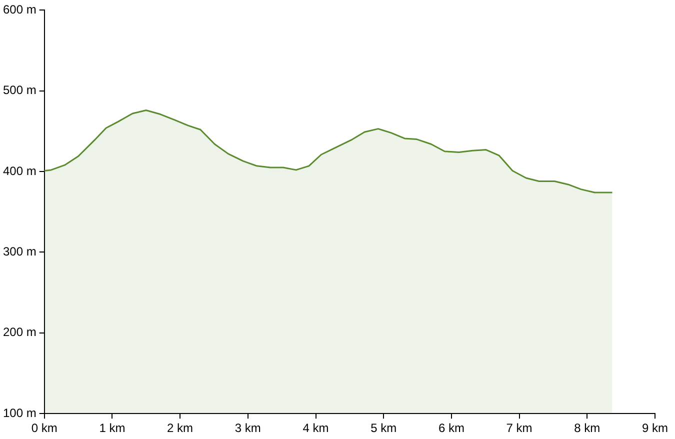 This screenshot has width=675, height=439. Describe the element at coordinates (19, 9) in the screenshot. I see `y-tick-label: 600 m` at that location.